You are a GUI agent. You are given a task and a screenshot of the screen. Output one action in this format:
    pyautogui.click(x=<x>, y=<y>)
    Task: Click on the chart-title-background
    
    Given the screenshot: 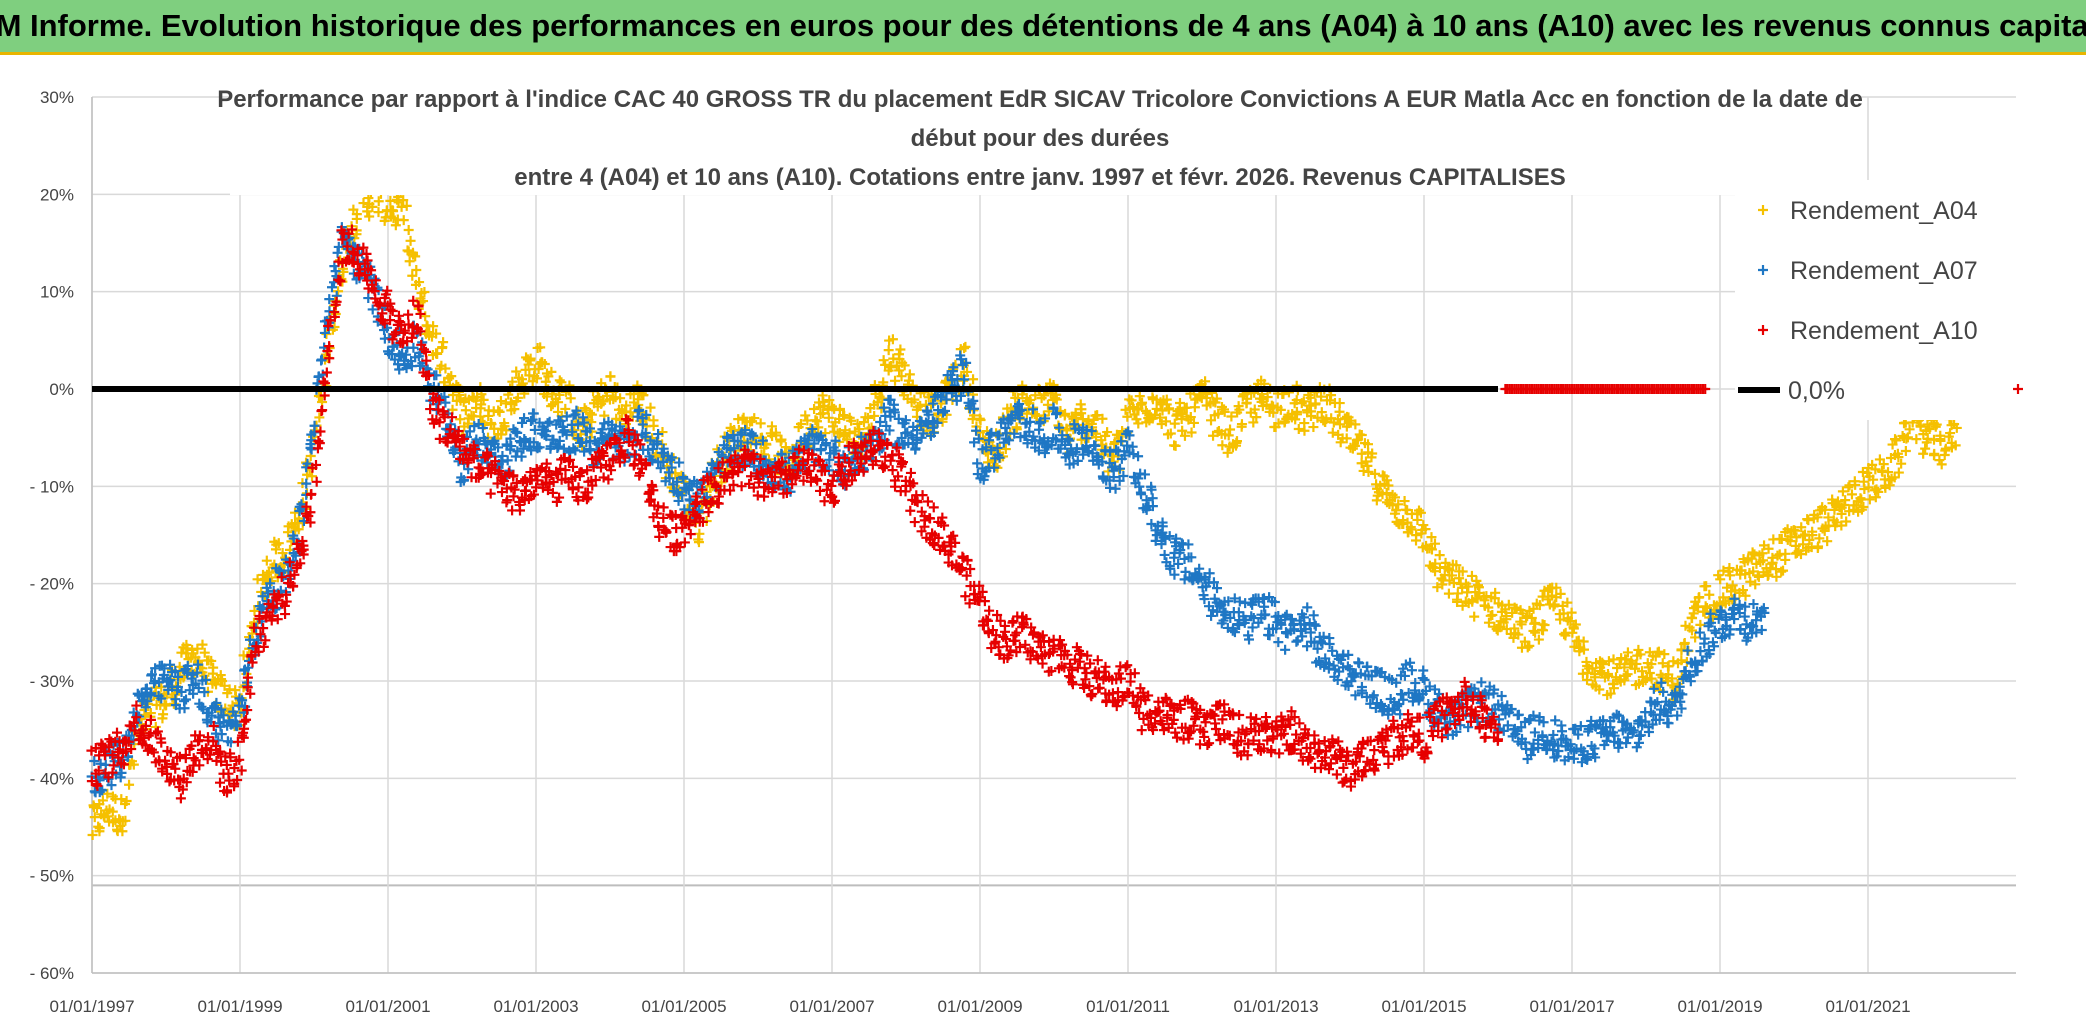 What is the action you would take?
    pyautogui.click(x=1045, y=137)
    